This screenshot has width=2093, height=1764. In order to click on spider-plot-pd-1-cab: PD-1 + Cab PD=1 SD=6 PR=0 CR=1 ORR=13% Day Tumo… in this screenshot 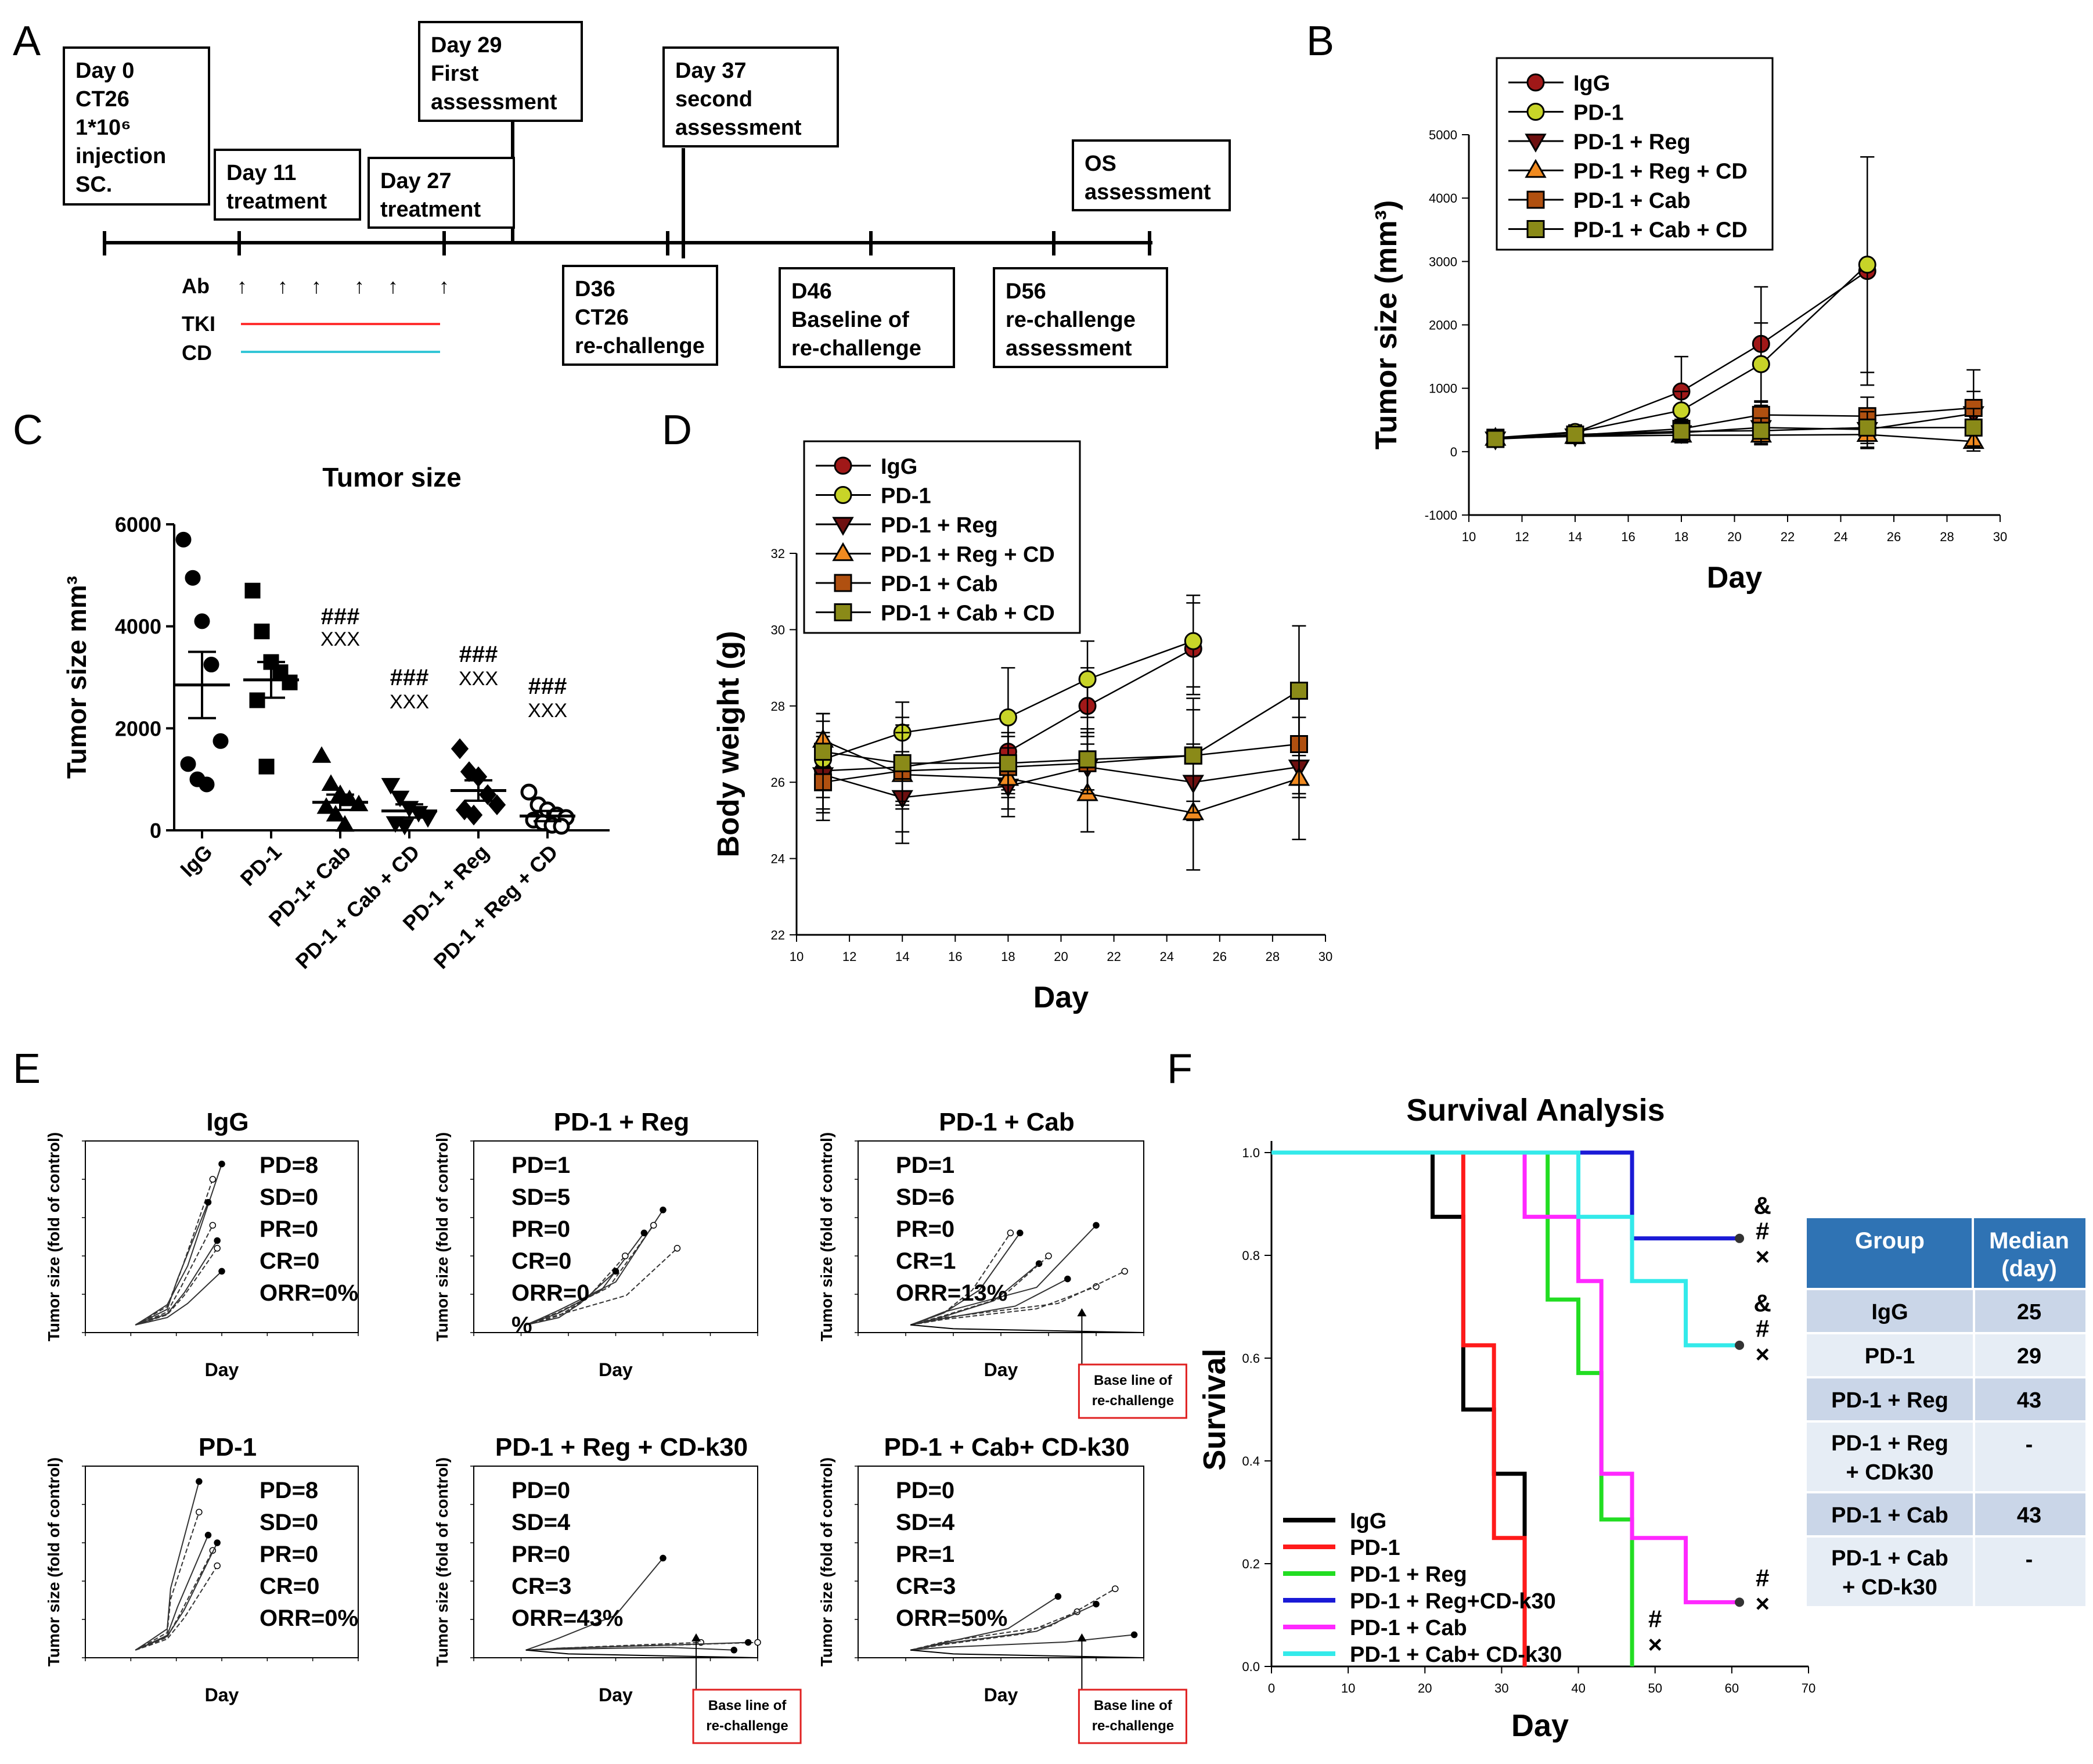, I will do `click(1002, 1264)`.